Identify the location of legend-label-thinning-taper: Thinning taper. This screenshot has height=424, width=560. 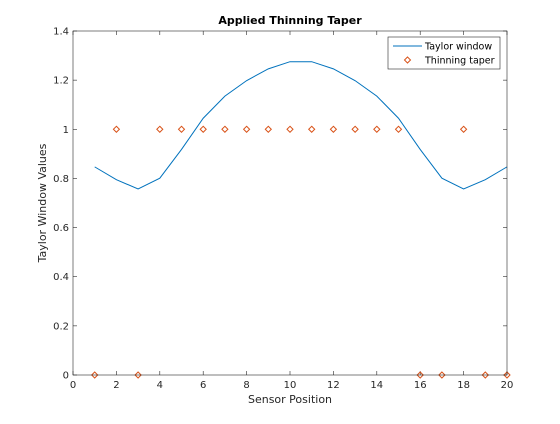
(459, 61).